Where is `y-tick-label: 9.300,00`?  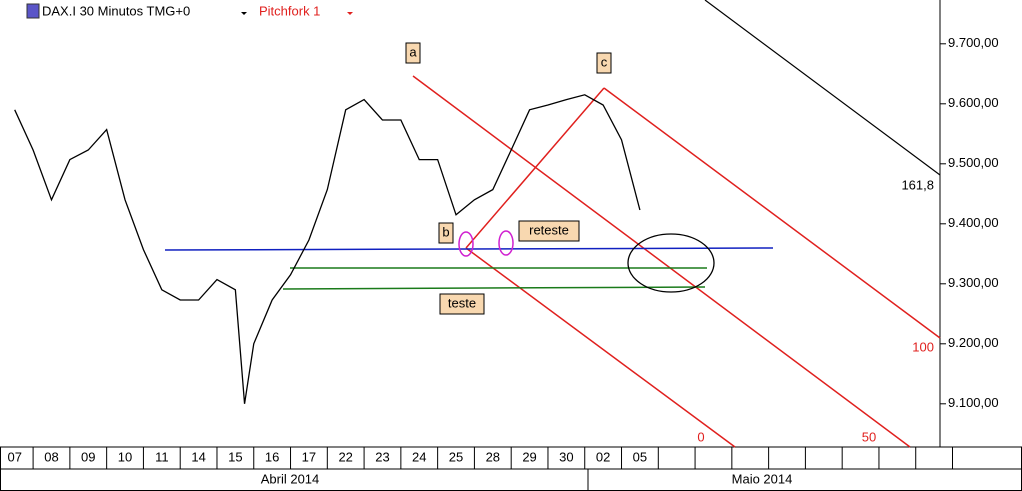 y-tick-label: 9.300,00 is located at coordinates (973, 282).